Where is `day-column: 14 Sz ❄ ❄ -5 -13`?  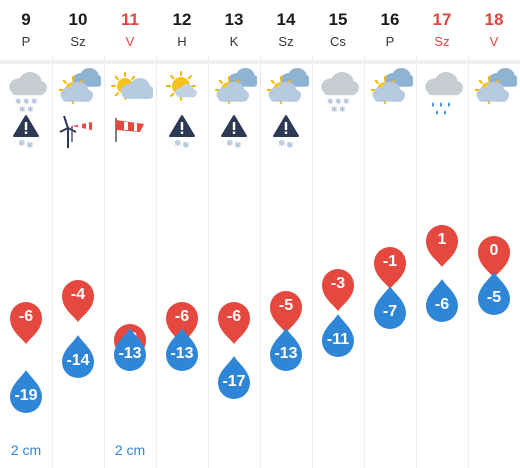
day-column: 14 Sz ❄ ❄ -5 -13 is located at coordinates (286, 234).